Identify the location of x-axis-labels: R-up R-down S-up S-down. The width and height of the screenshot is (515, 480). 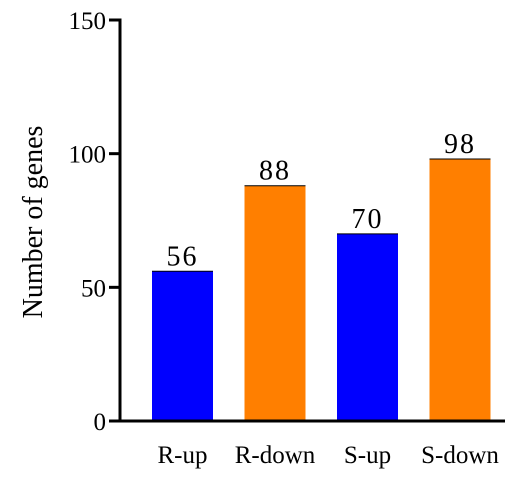
(329, 455).